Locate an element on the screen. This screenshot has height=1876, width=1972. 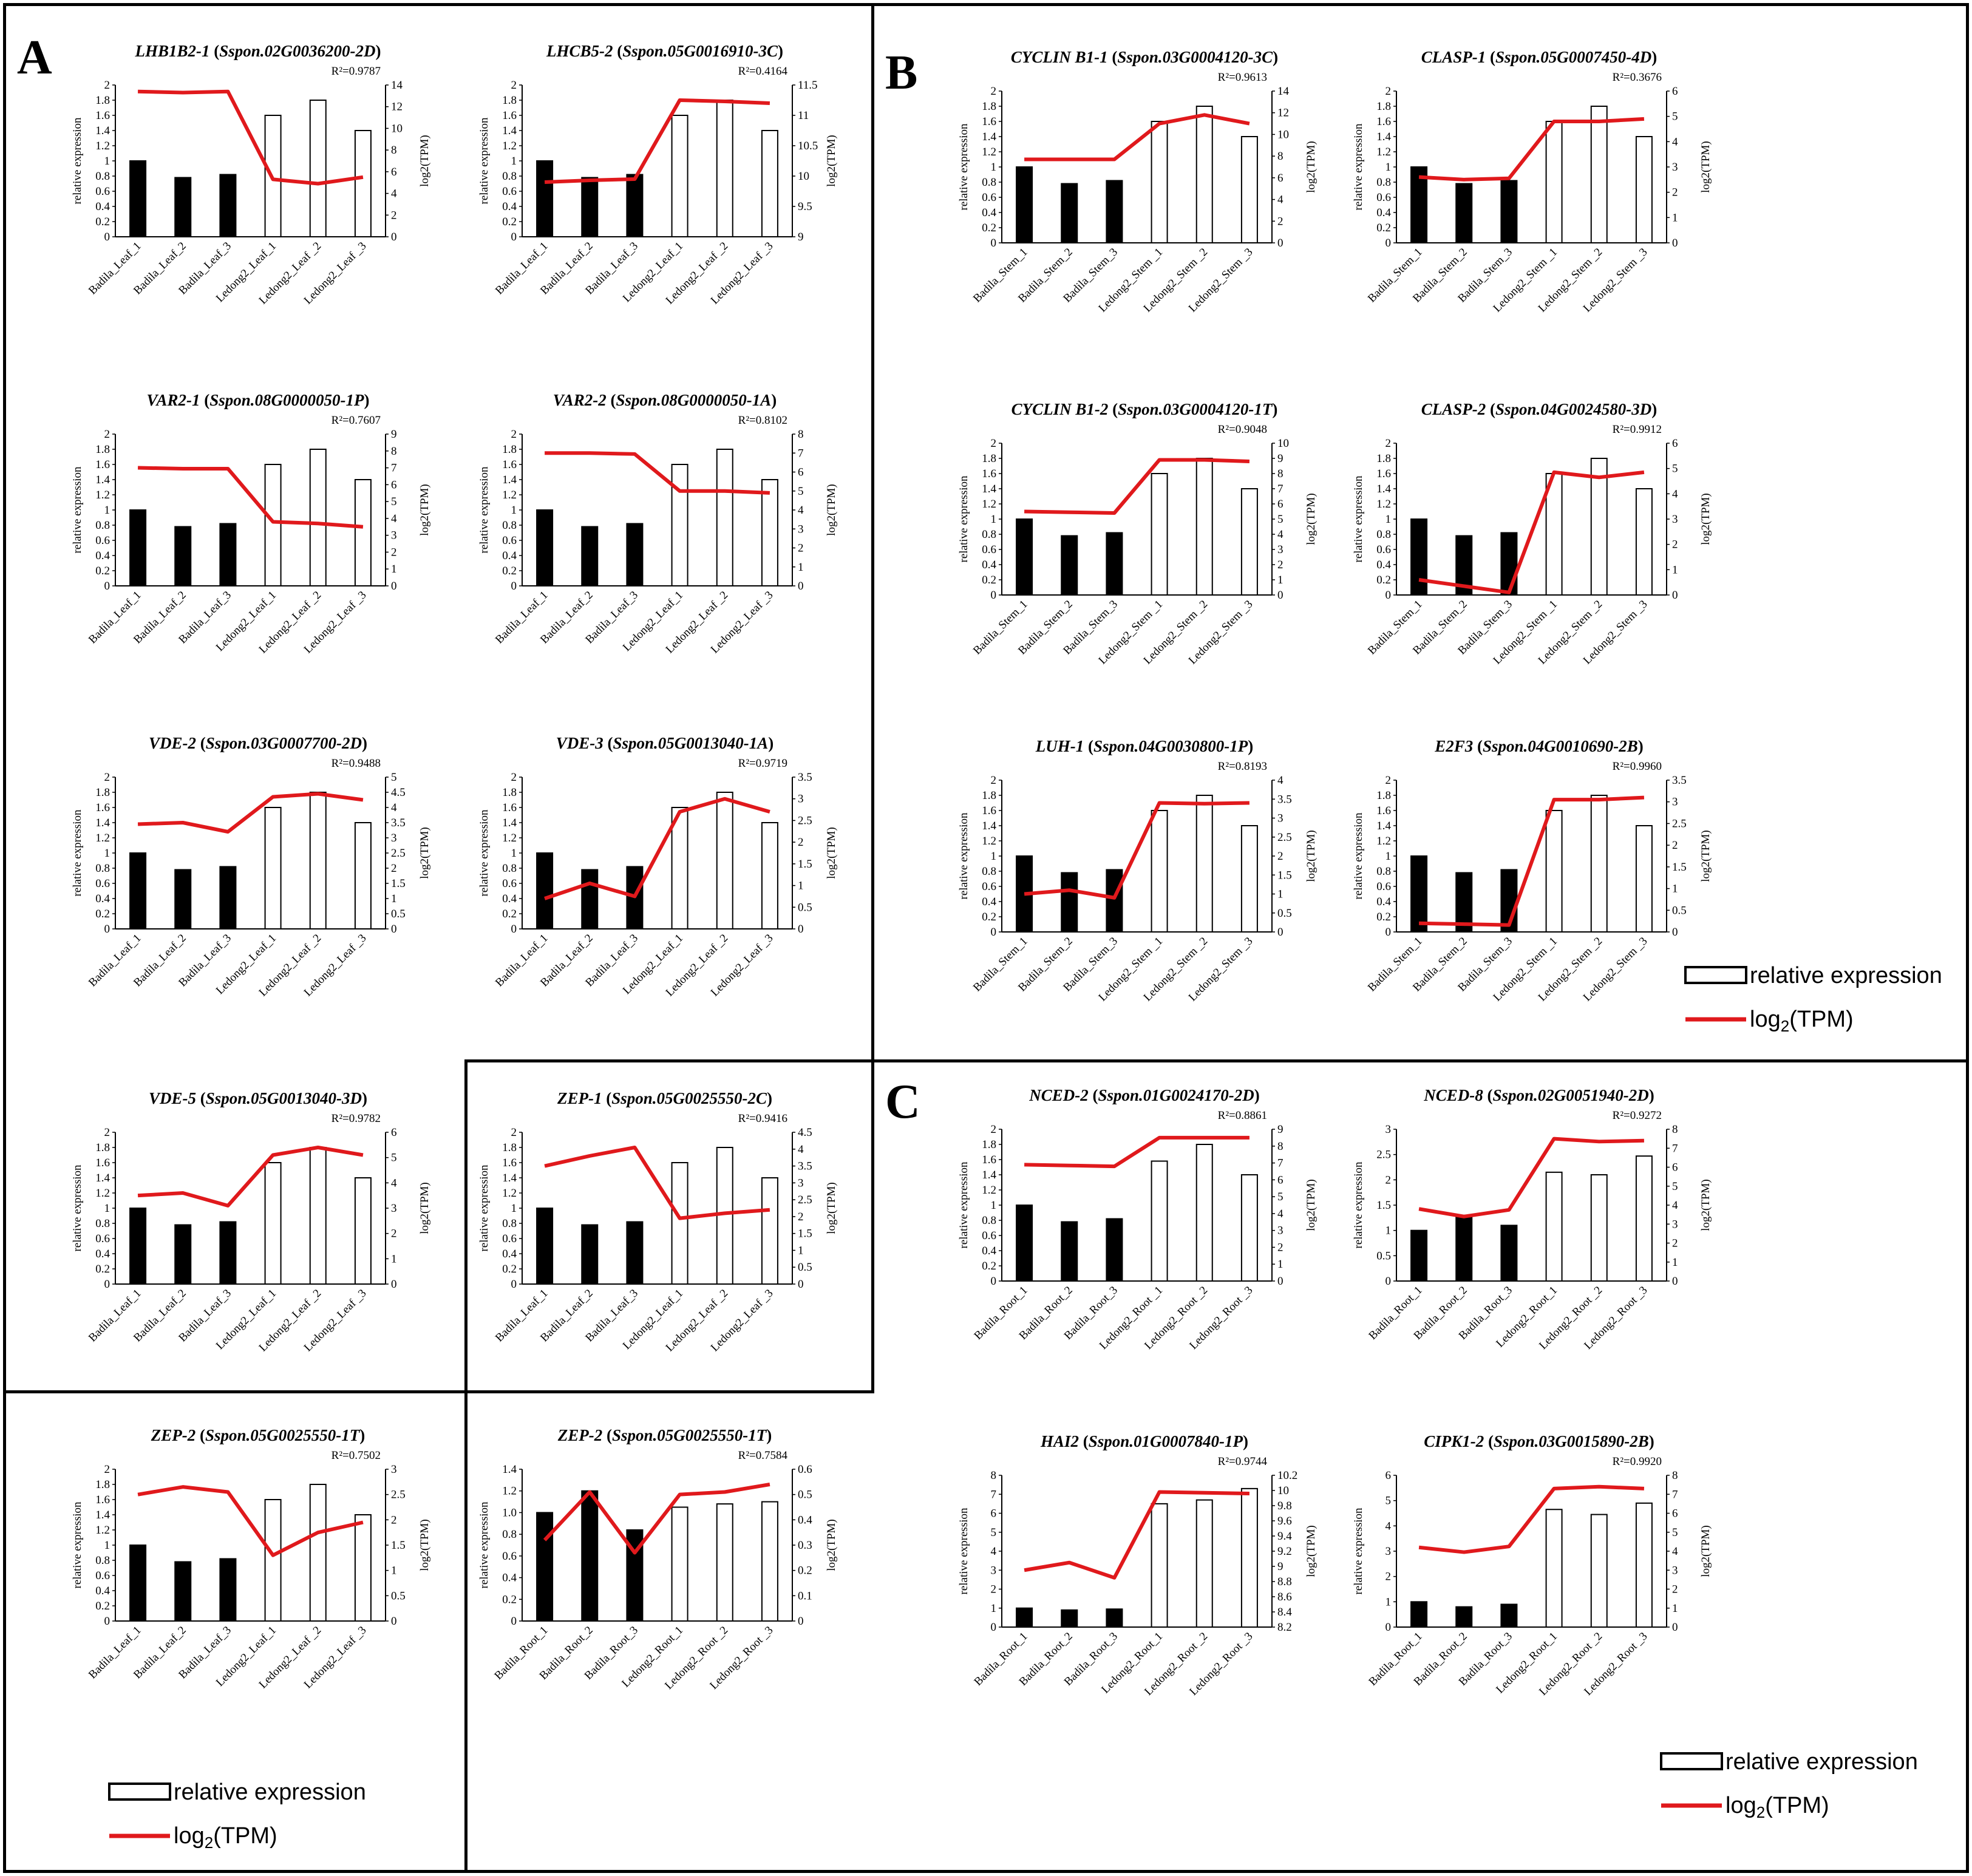
right-tick-label: 10 is located at coordinates (1283, 1490).